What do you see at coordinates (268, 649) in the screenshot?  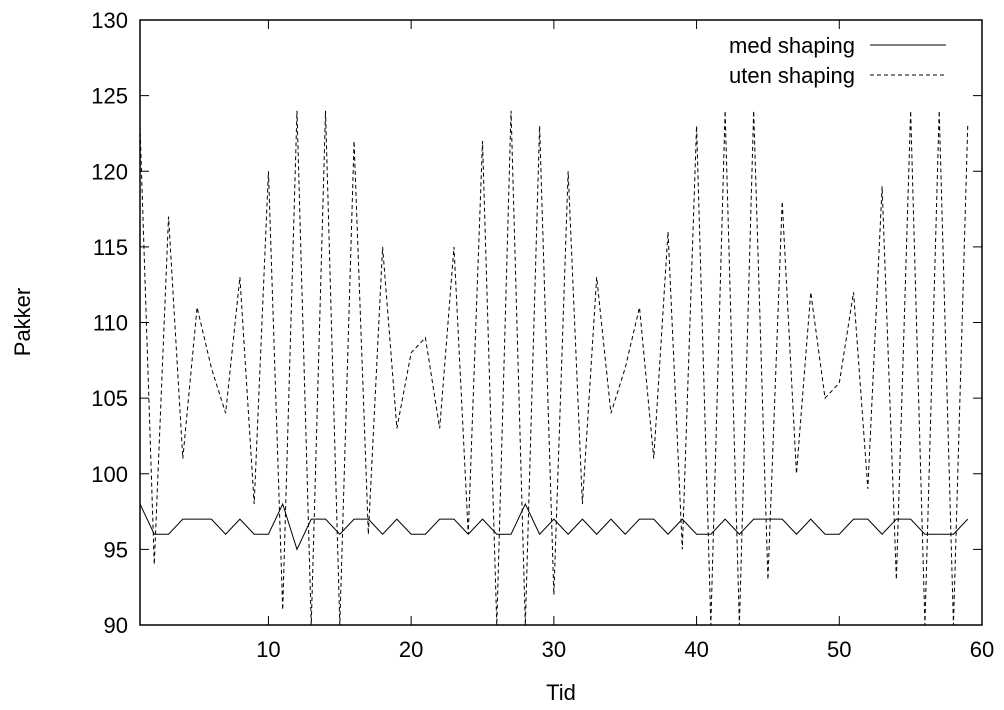 I see `x-tick-label: 10` at bounding box center [268, 649].